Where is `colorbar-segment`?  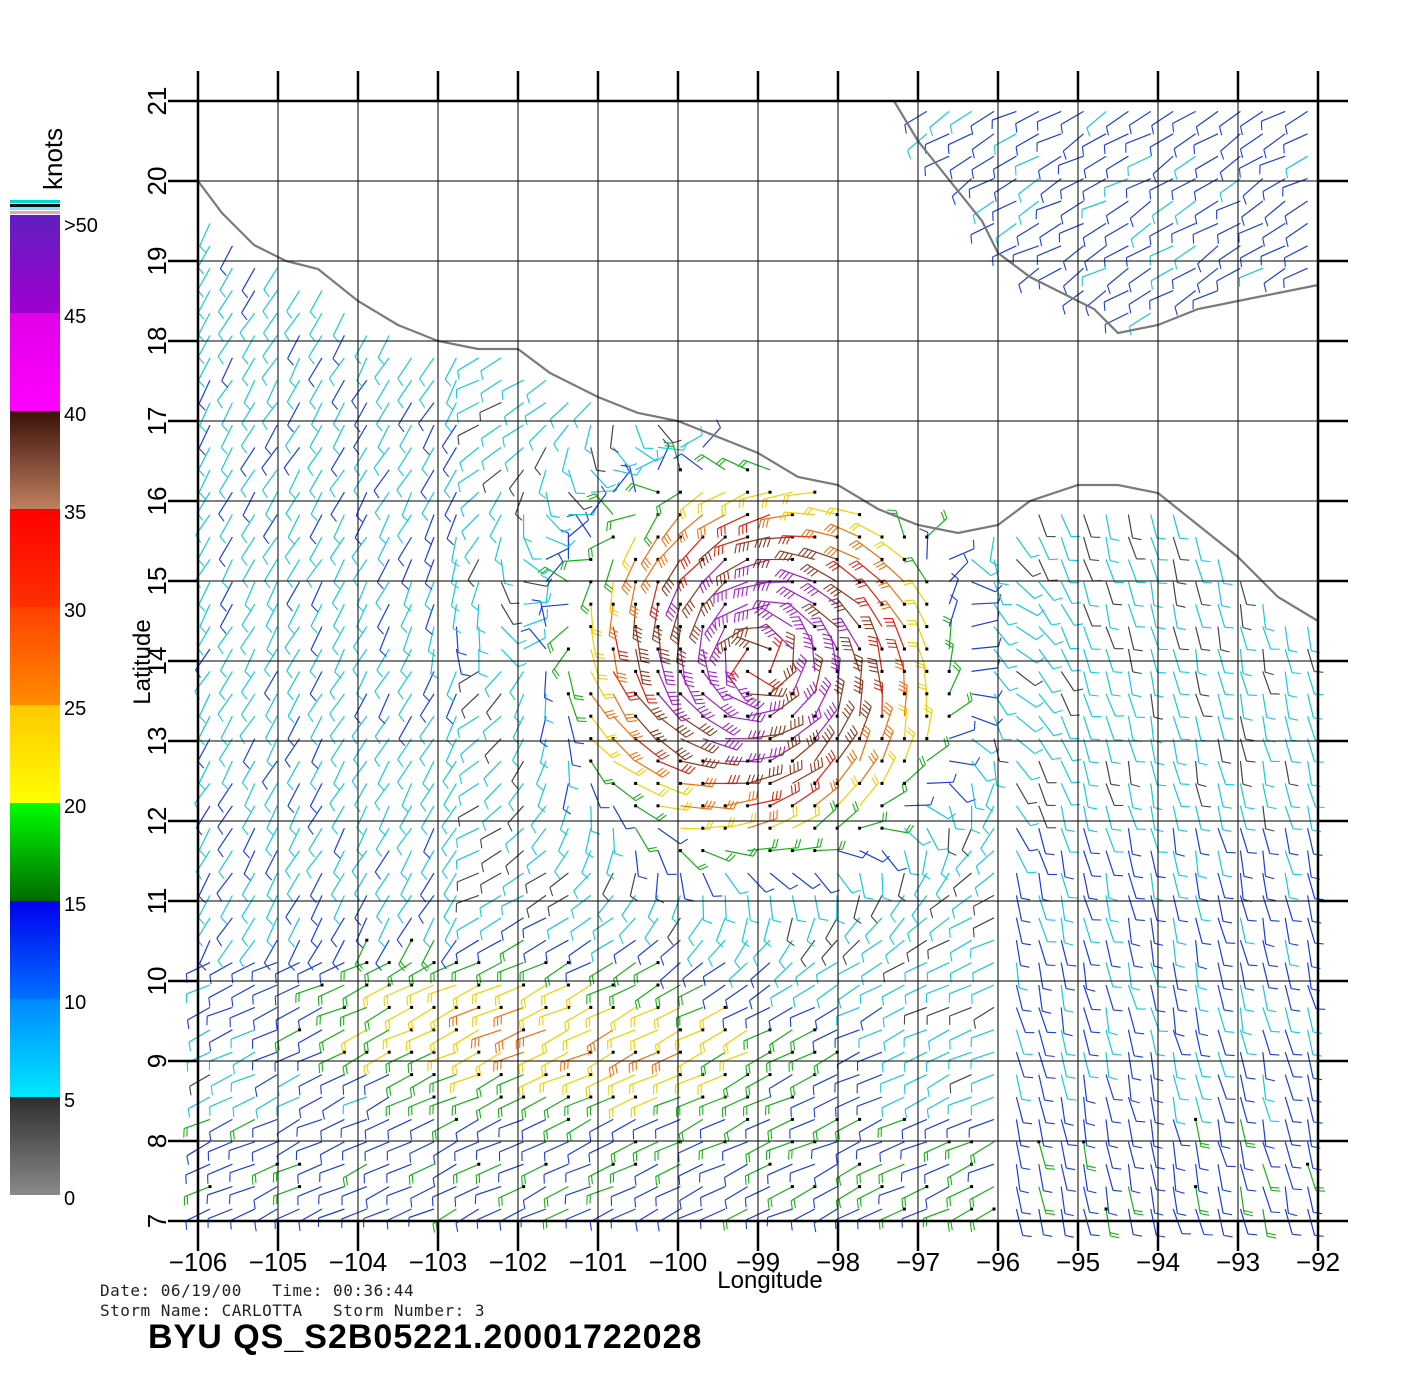 colorbar-segment is located at coordinates (35, 656).